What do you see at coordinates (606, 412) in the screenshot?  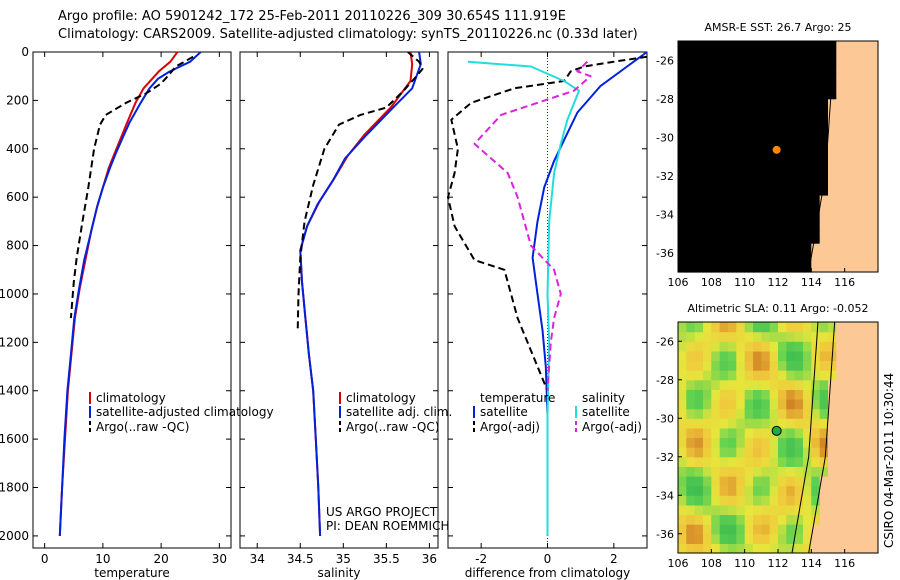 I see `legend-label: satellite` at bounding box center [606, 412].